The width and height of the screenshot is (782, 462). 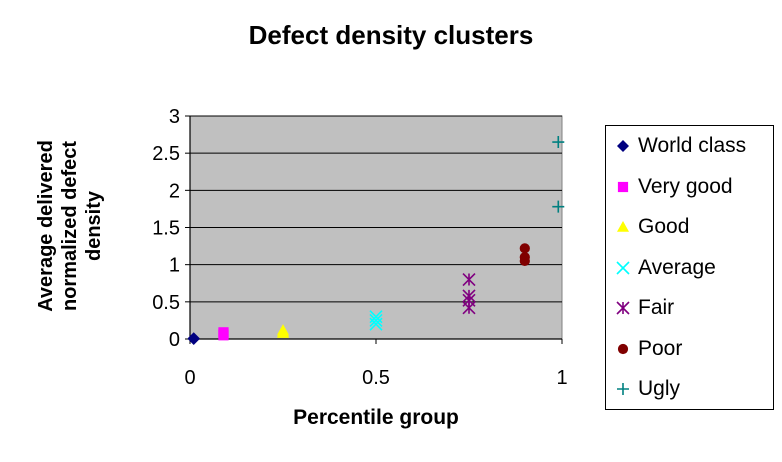 What do you see at coordinates (690, 350) in the screenshot?
I see `legend-item-poor: Poor` at bounding box center [690, 350].